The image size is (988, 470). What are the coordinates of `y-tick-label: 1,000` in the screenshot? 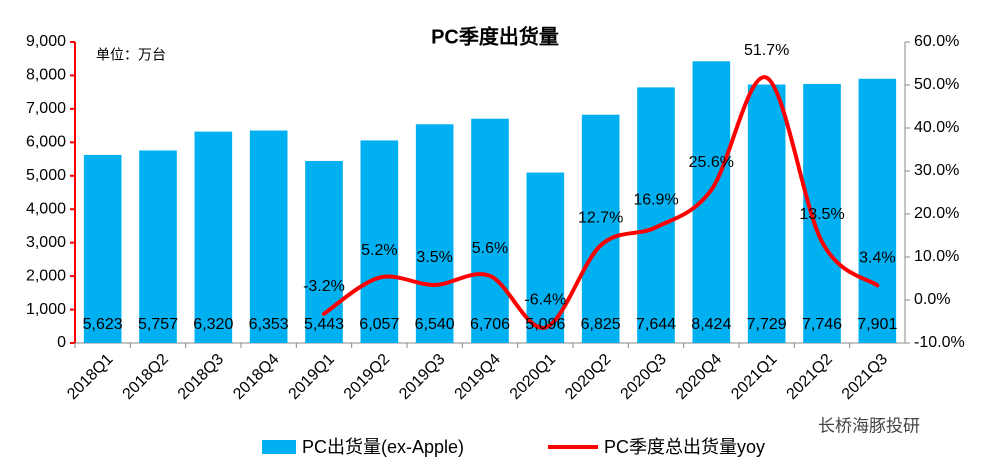 It's located at (46, 309).